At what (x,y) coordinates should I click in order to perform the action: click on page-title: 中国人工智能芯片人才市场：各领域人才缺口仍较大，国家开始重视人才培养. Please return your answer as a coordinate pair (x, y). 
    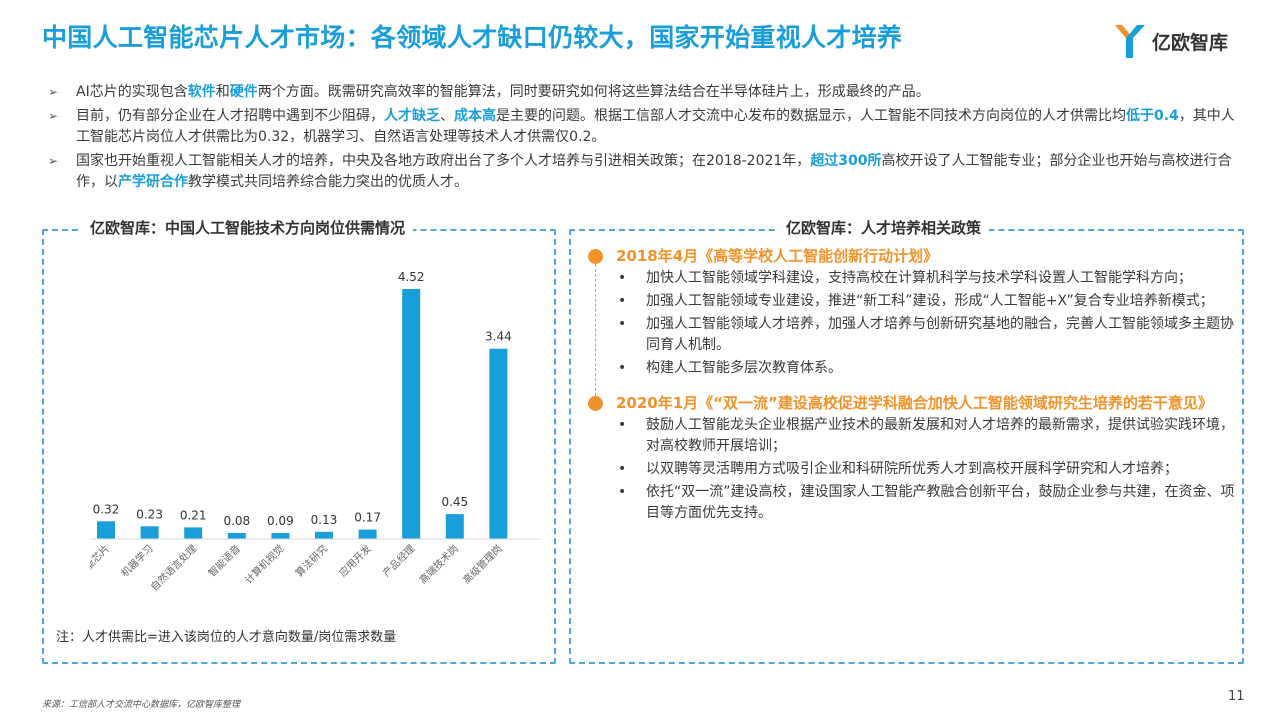
    Looking at the image, I should click on (472, 37).